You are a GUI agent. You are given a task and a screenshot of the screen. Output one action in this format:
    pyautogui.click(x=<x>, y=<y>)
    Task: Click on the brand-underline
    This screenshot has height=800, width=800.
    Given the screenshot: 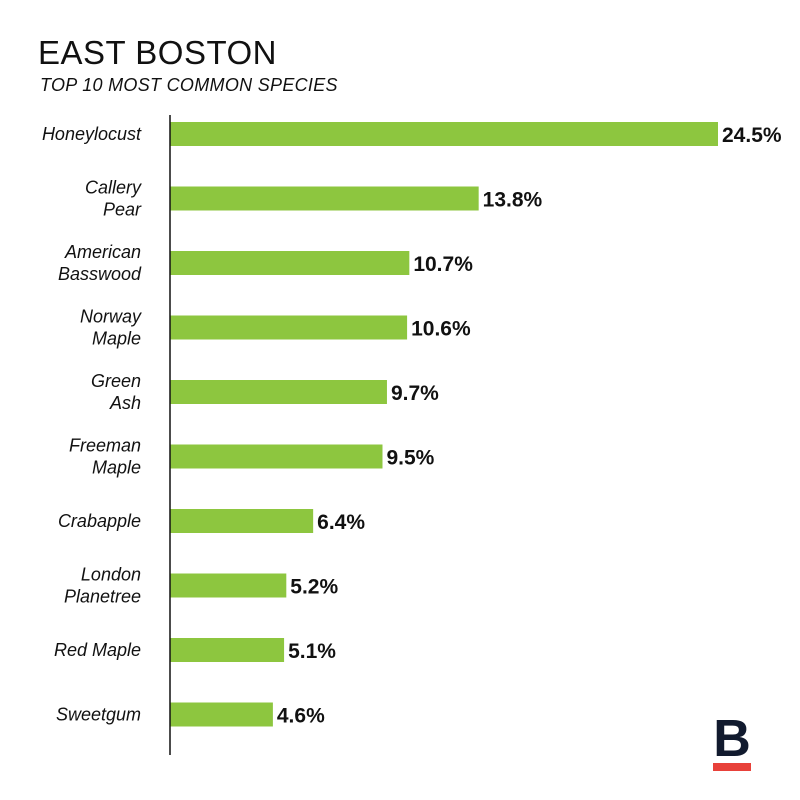 What is the action you would take?
    pyautogui.click(x=732, y=767)
    